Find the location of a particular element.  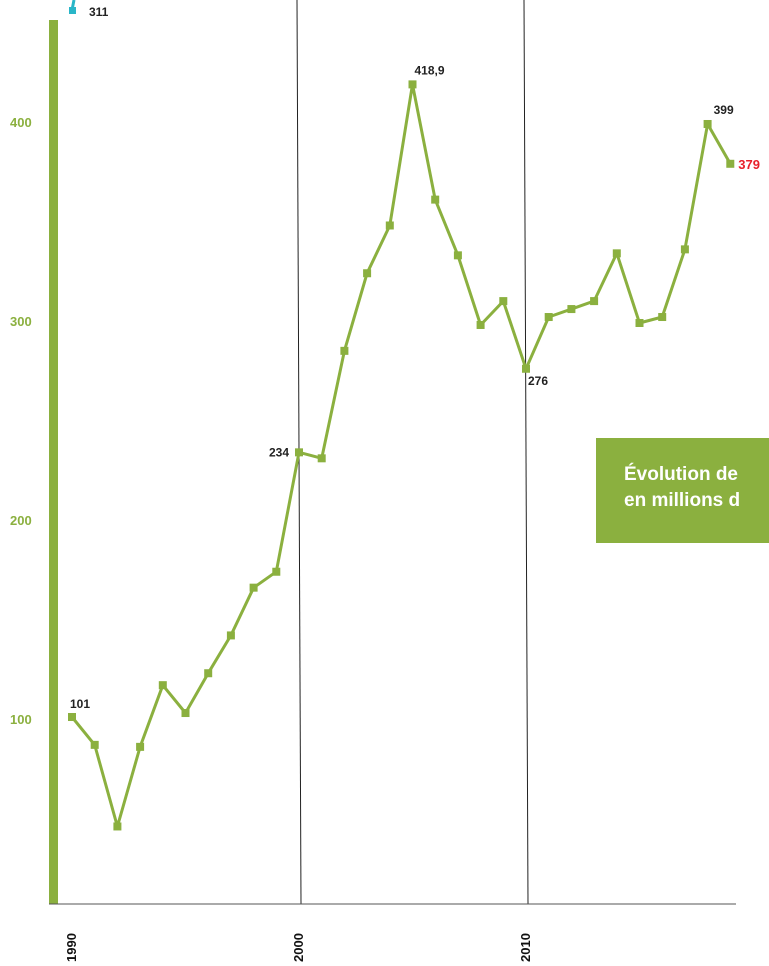

chart-title-line-2: en millions d is located at coordinates (682, 500).